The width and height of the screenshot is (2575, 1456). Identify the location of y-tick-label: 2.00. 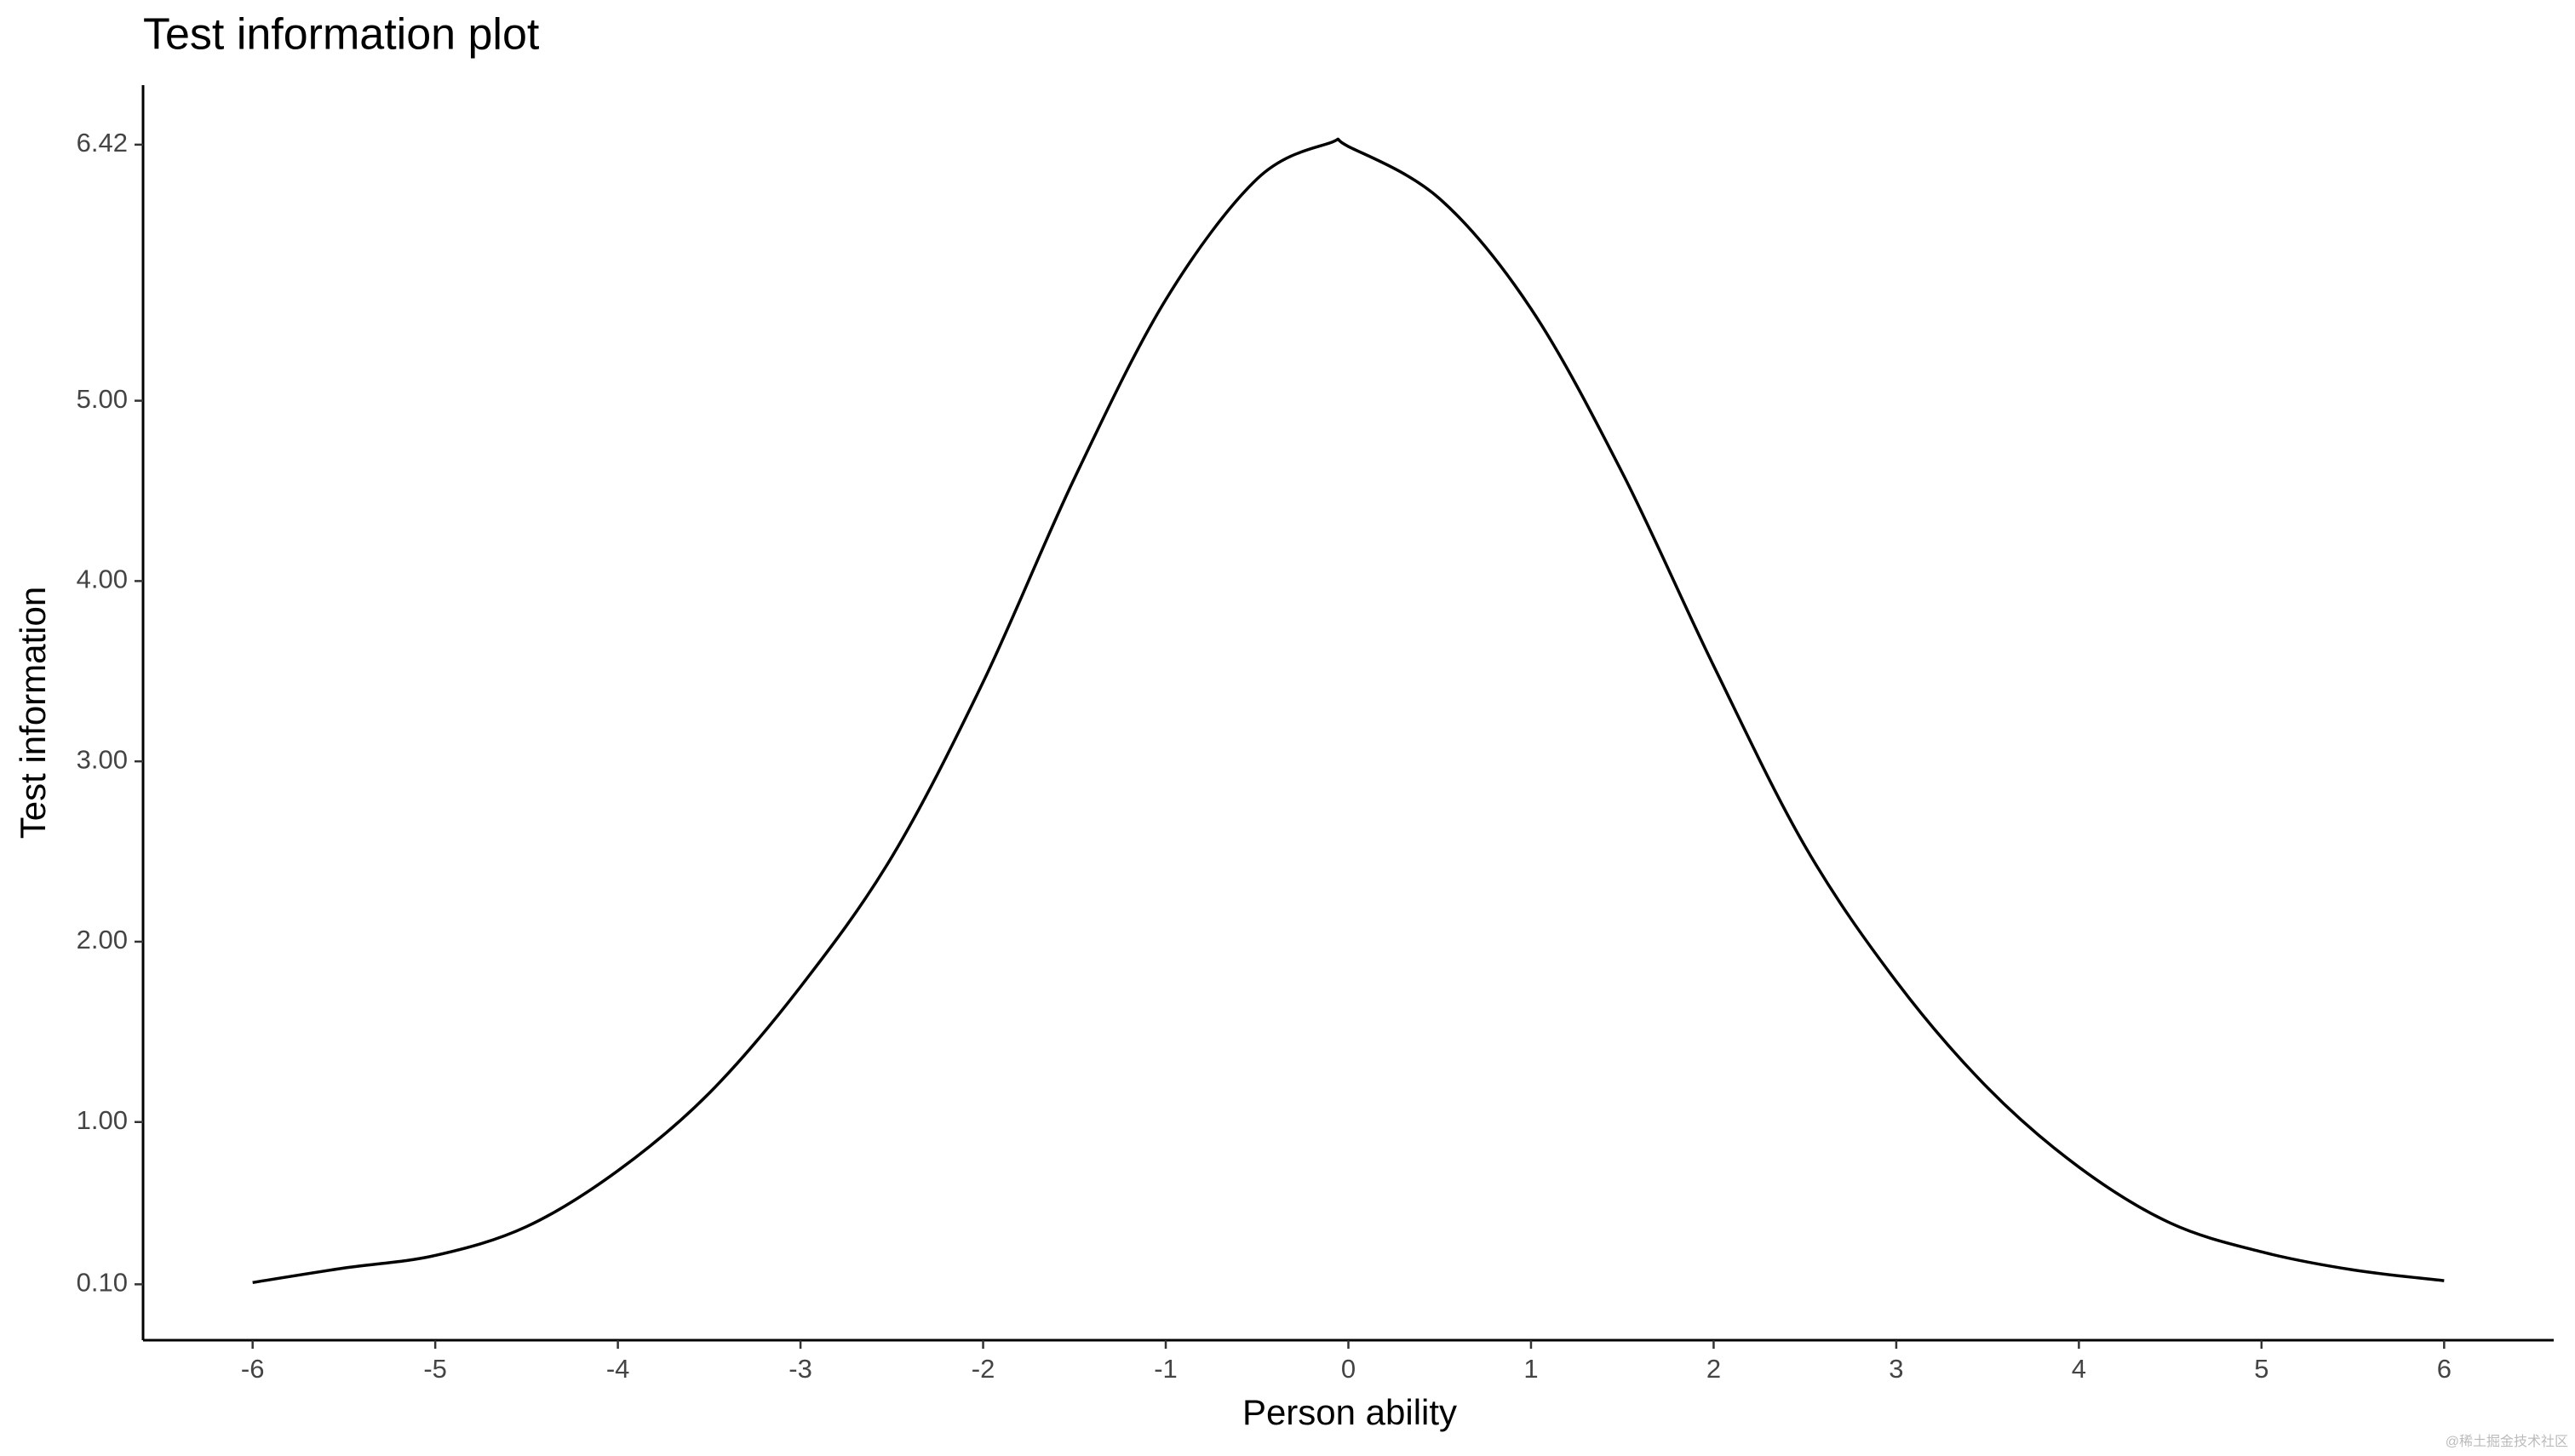
(102, 940).